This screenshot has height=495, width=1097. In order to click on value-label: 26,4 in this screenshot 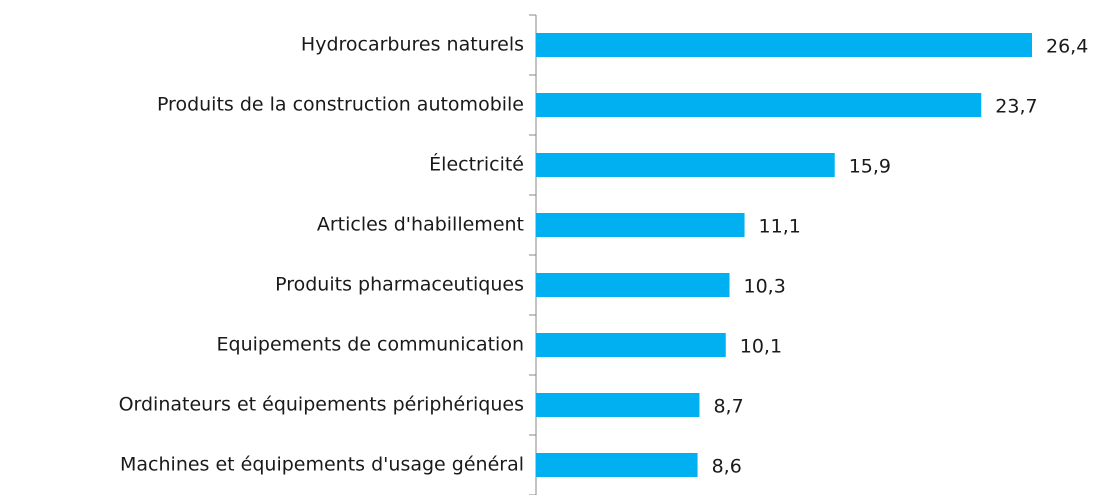, I will do `click(1067, 47)`.